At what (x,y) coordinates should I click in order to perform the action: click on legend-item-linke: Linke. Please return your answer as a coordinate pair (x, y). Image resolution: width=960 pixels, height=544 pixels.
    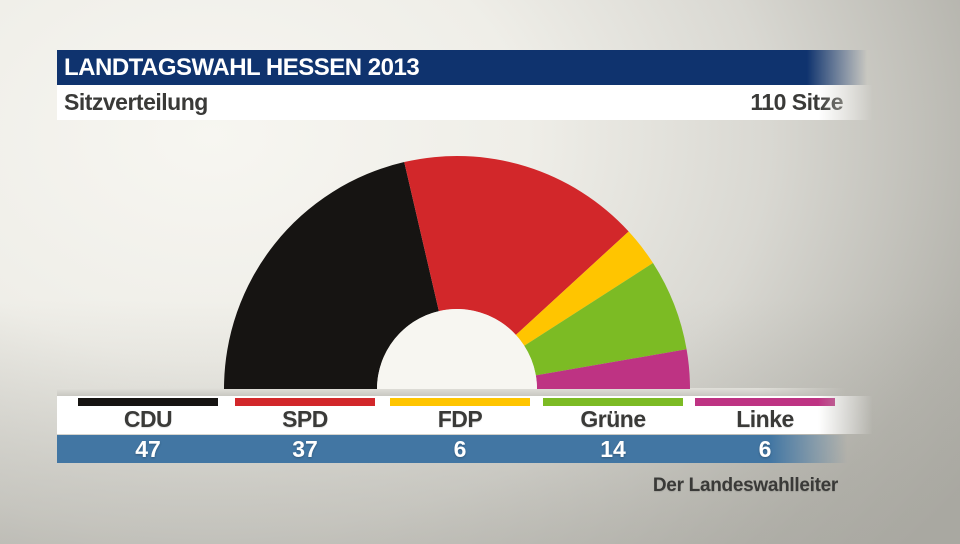
    Looking at the image, I should click on (765, 415).